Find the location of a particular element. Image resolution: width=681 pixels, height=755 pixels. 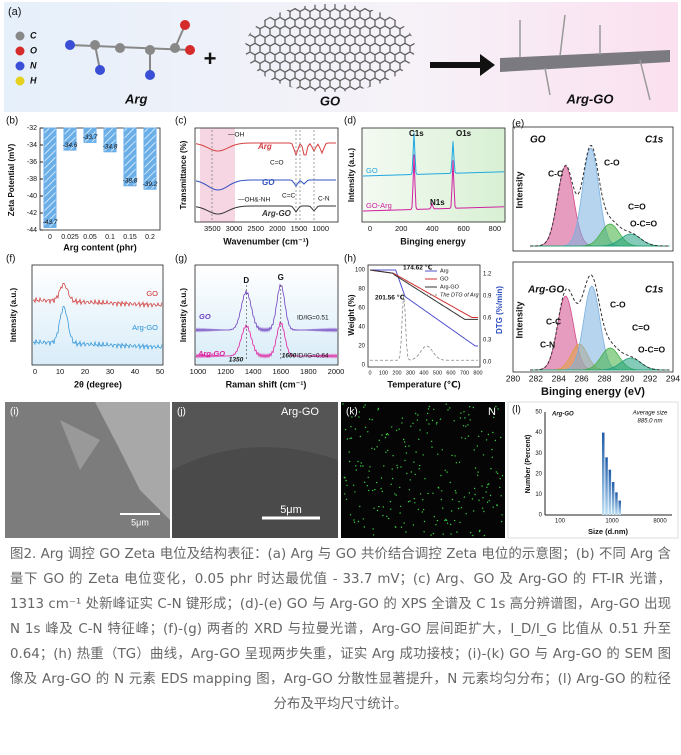

arrow is located at coordinates (462, 65).